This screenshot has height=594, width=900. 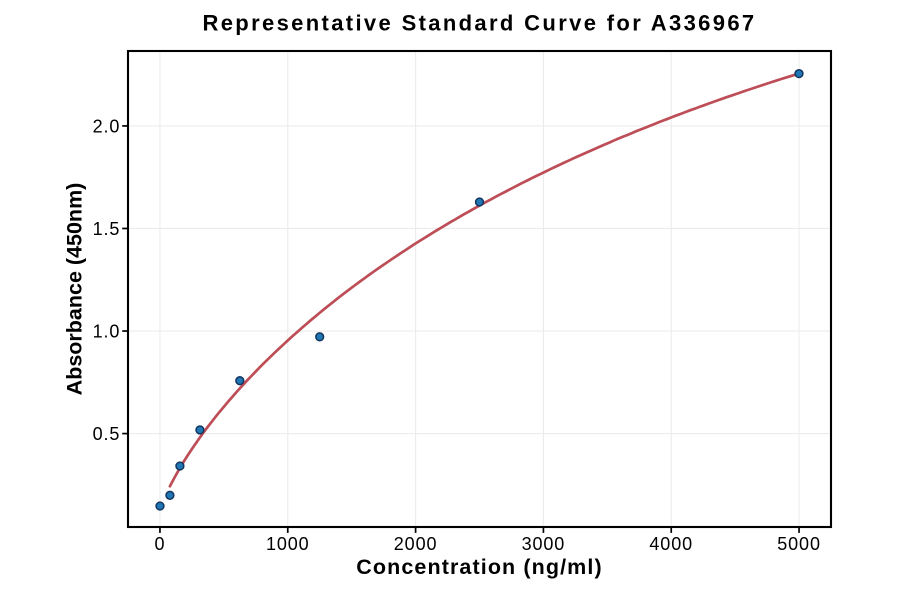 I want to click on svg-text: 0, so click(x=159, y=544).